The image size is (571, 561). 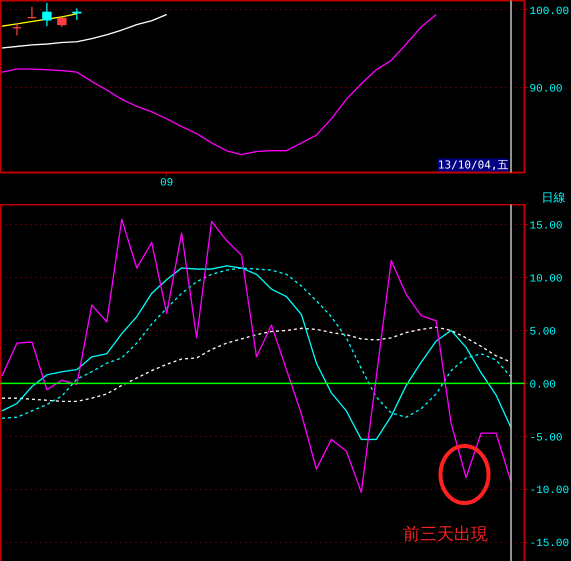 I want to click on y-tick-label: 90.00, so click(x=546, y=90).